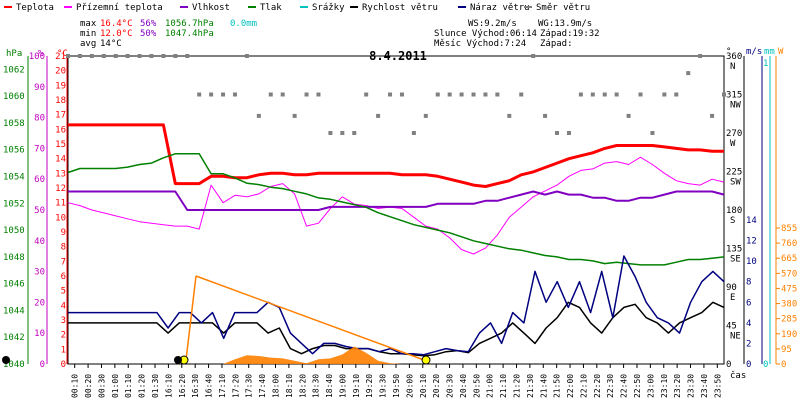  What do you see at coordinates (37, 57) in the screenshot?
I see `axis-pct-tick: 100` at bounding box center [37, 57].